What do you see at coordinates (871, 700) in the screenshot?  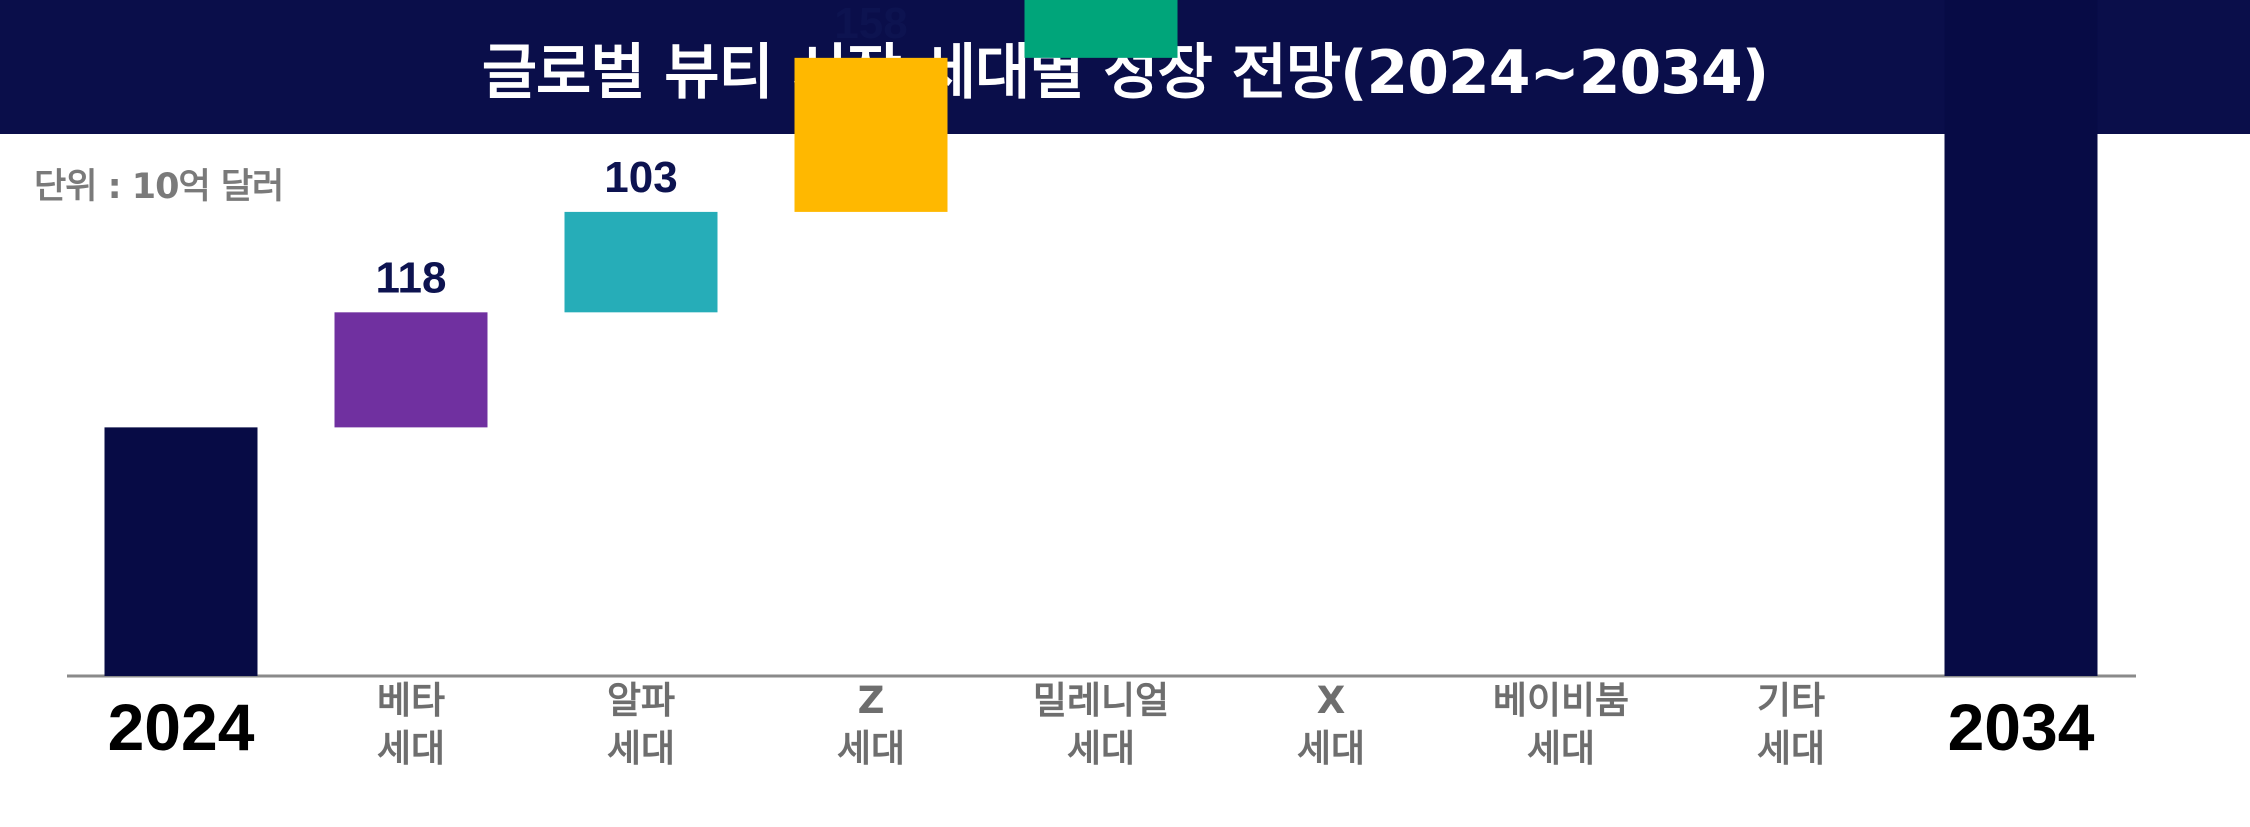 I see `category-label-4-line-1: Z` at bounding box center [871, 700].